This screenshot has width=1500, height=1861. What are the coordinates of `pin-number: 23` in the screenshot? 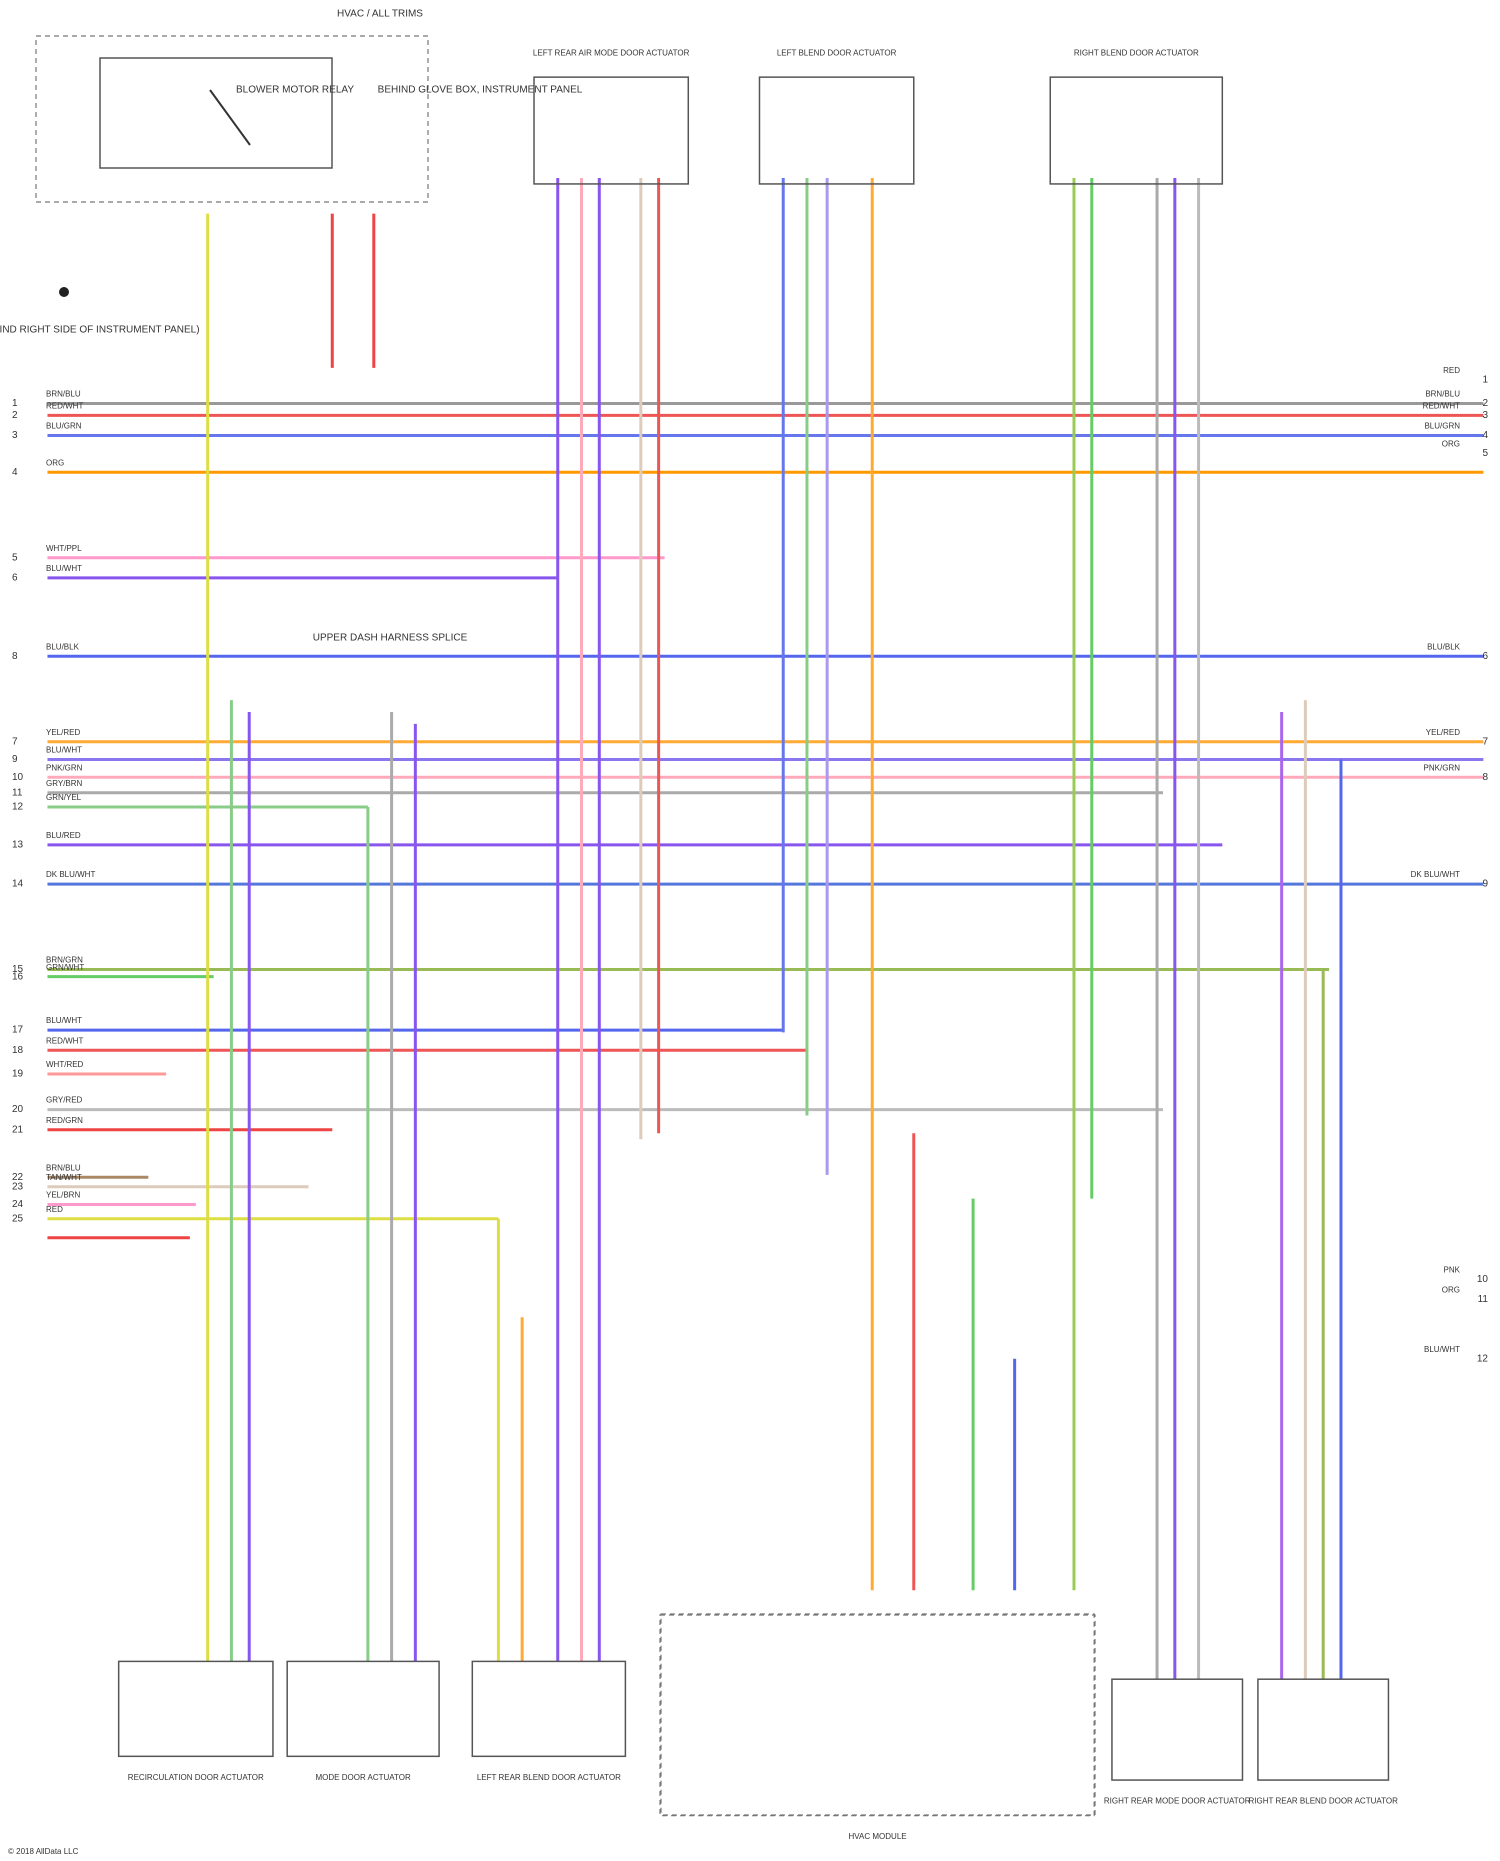 It's located at (18, 1186).